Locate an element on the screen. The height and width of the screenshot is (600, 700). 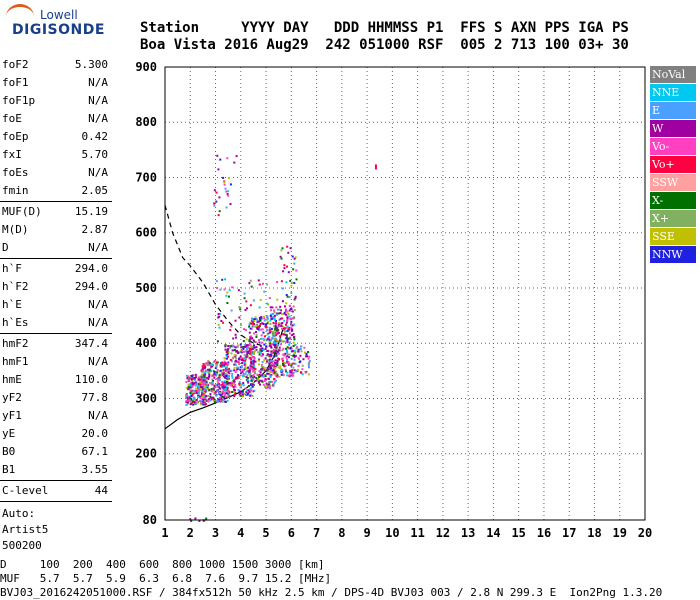
param-value: 5.70 is located at coordinates (95, 154).